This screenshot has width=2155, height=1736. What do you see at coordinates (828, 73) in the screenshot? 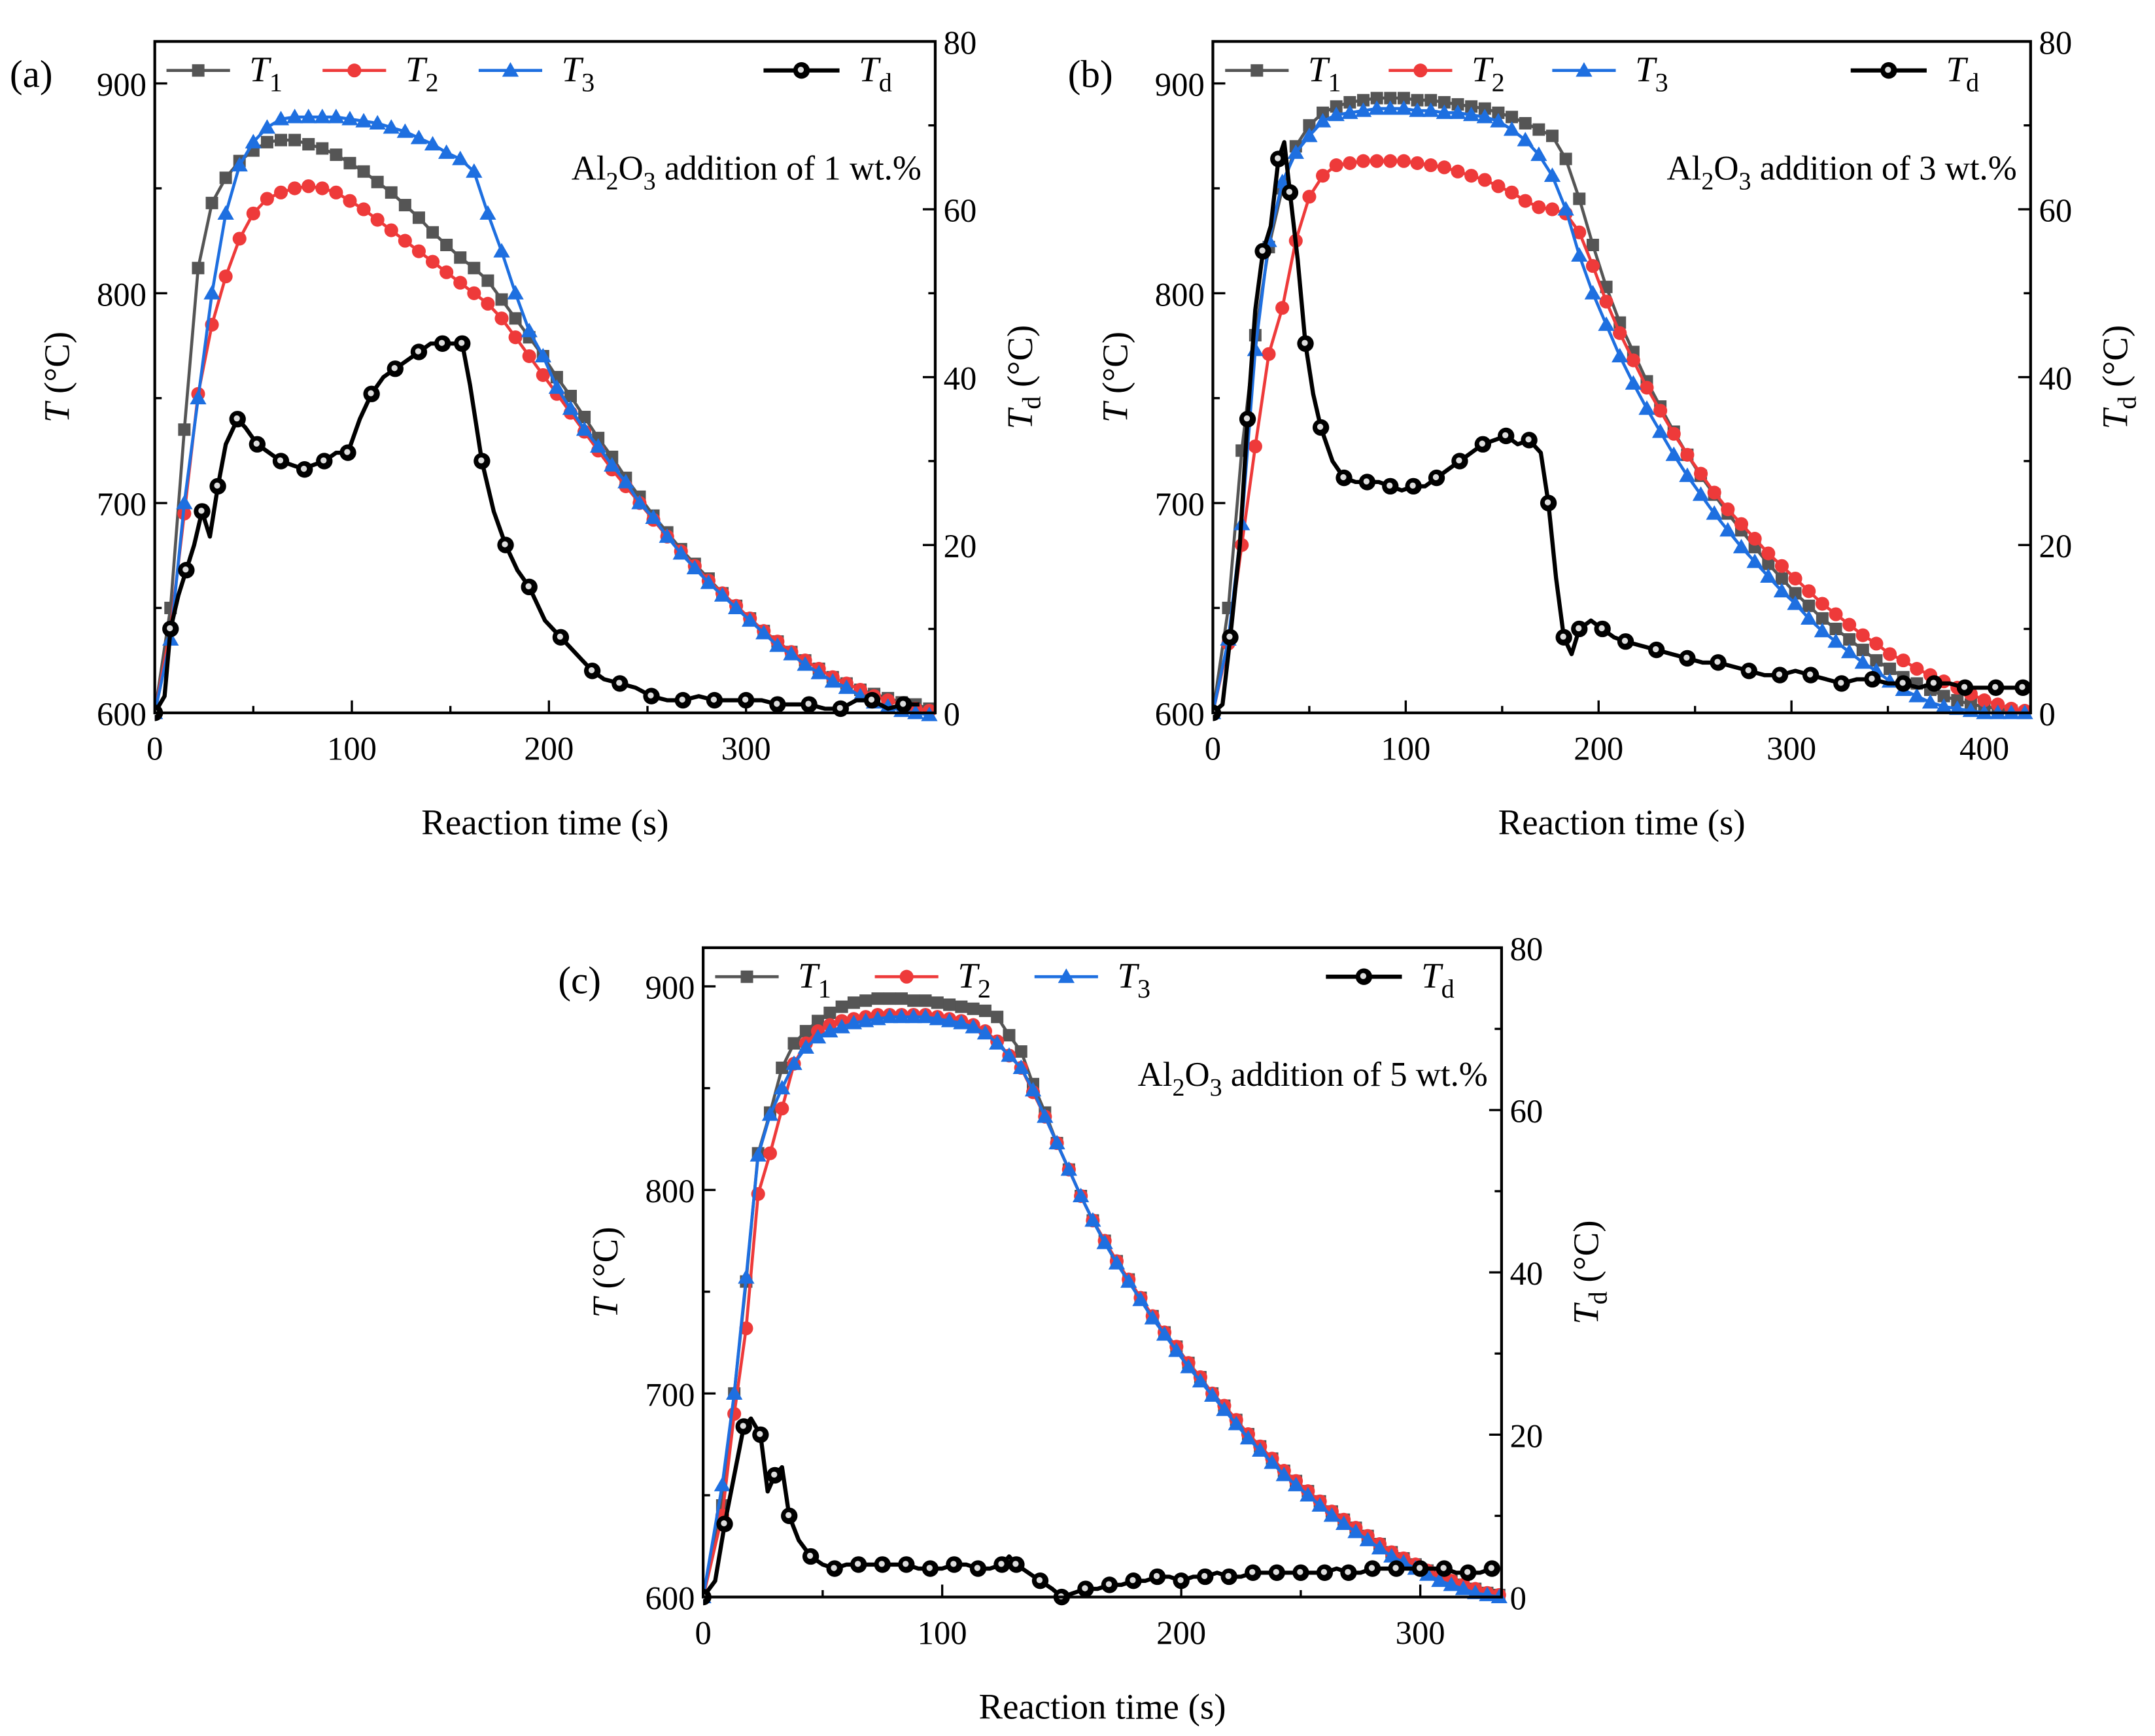
I see `legend-item-Td: Td` at bounding box center [828, 73].